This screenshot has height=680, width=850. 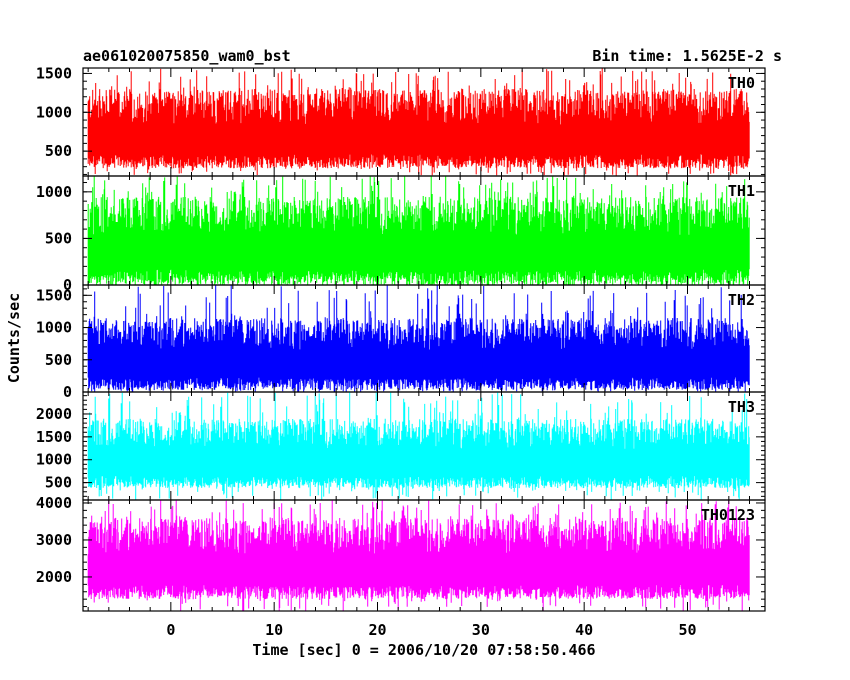 I want to click on chart-title: ae061020075850_wam0_bst, so click(x=187, y=56).